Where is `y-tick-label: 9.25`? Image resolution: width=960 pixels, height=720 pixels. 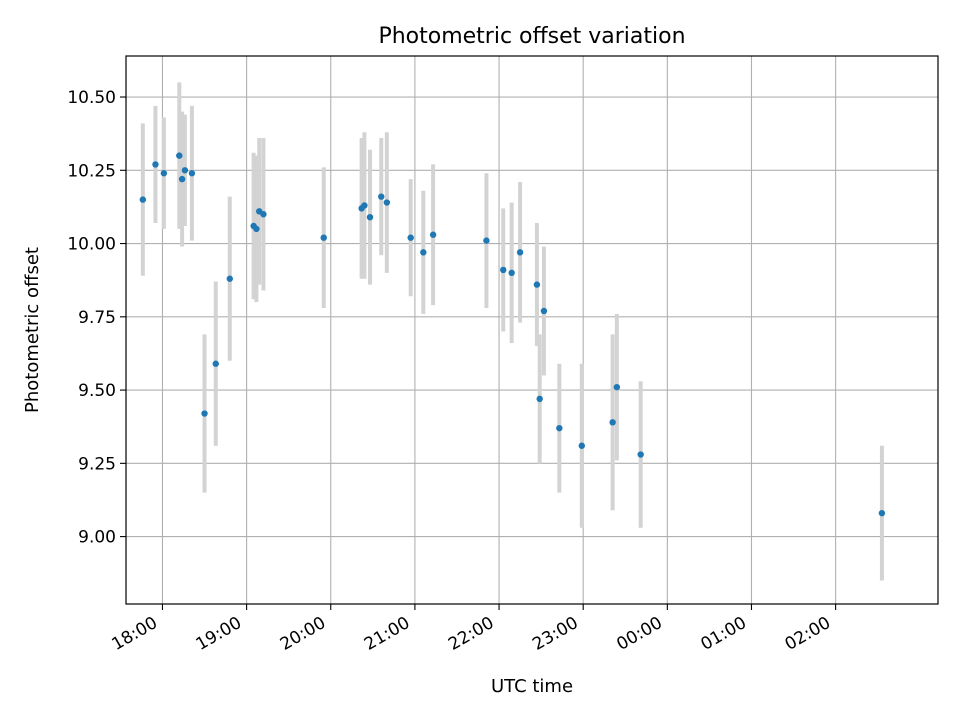 y-tick-label: 9.25 is located at coordinates (97, 464).